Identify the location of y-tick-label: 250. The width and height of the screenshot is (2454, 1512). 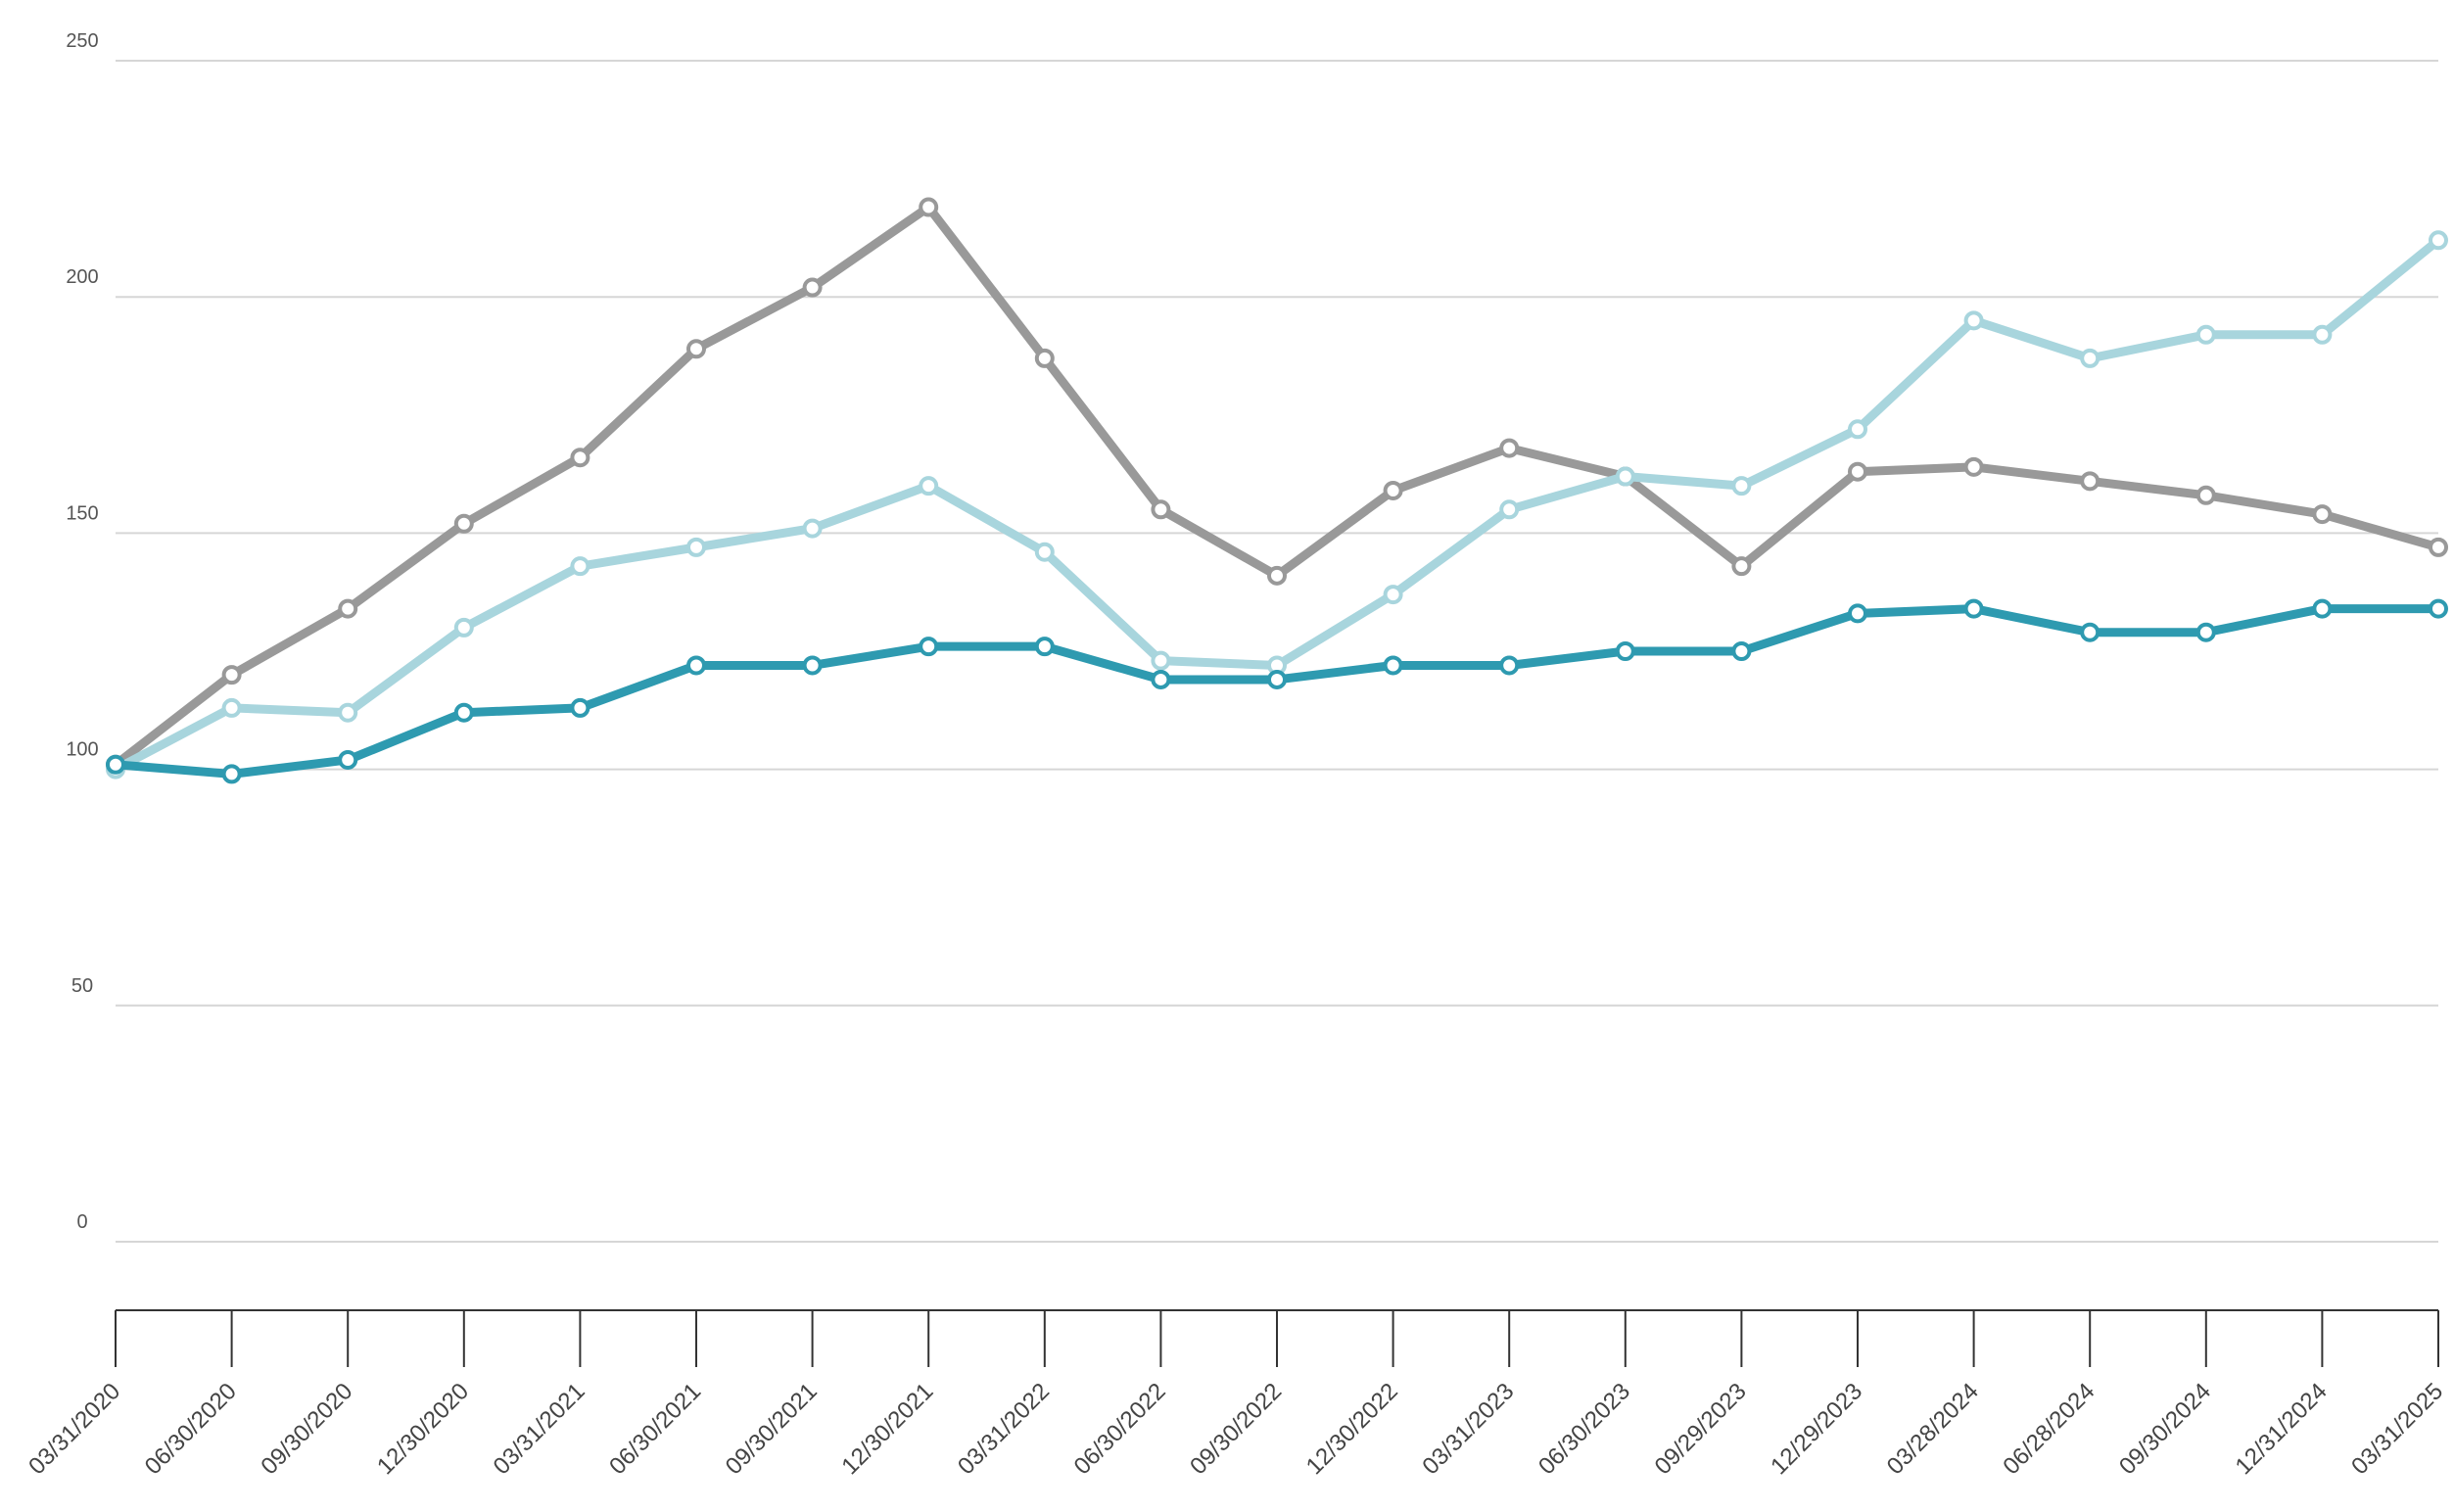
(82, 41).